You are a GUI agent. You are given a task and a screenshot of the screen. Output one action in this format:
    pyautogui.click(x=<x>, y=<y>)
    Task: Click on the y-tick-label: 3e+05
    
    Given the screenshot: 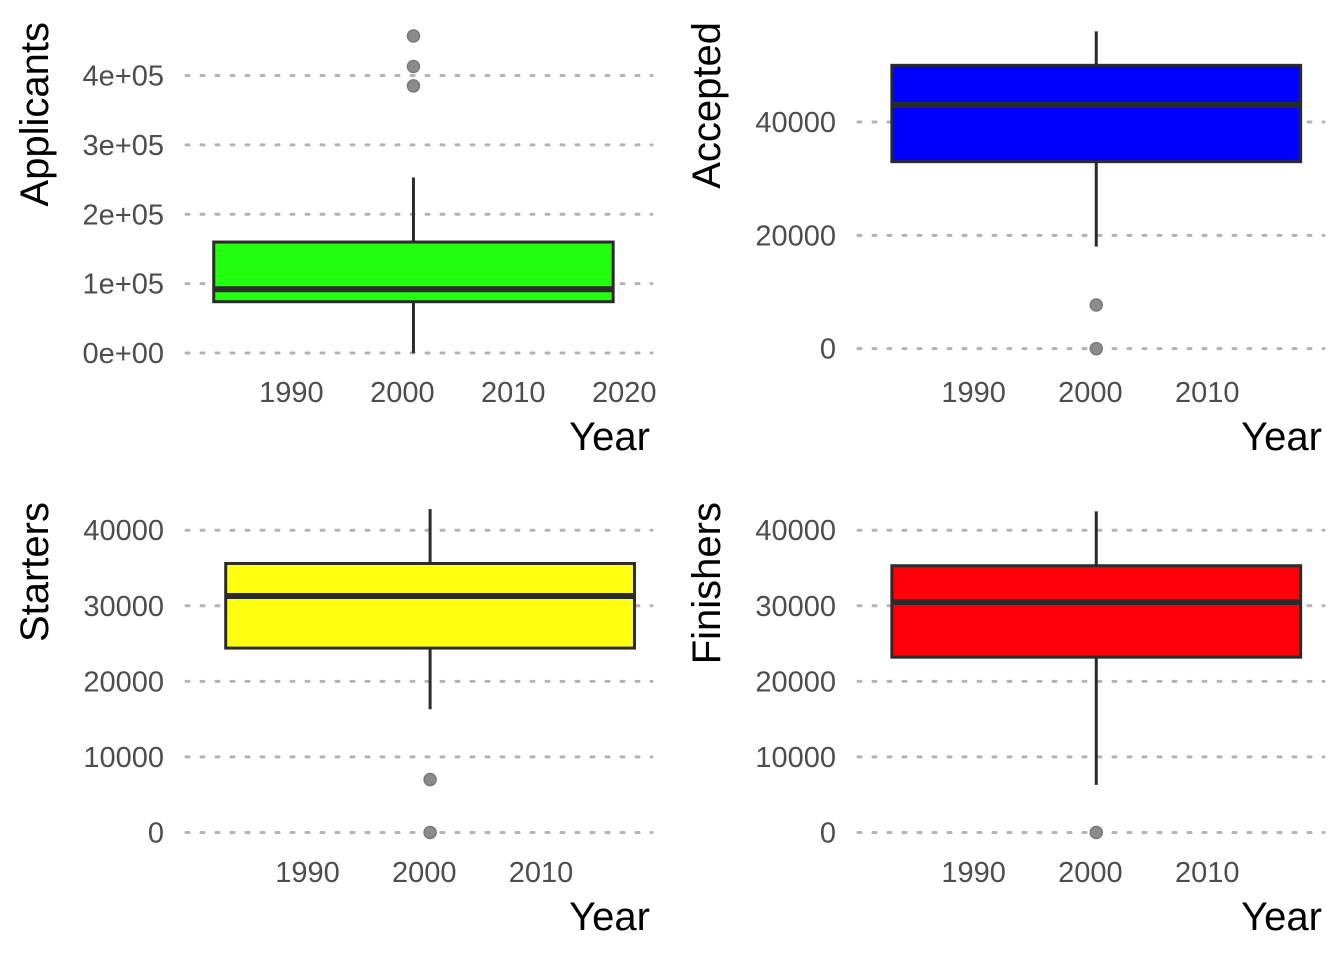 What is the action you would take?
    pyautogui.click(x=123, y=146)
    